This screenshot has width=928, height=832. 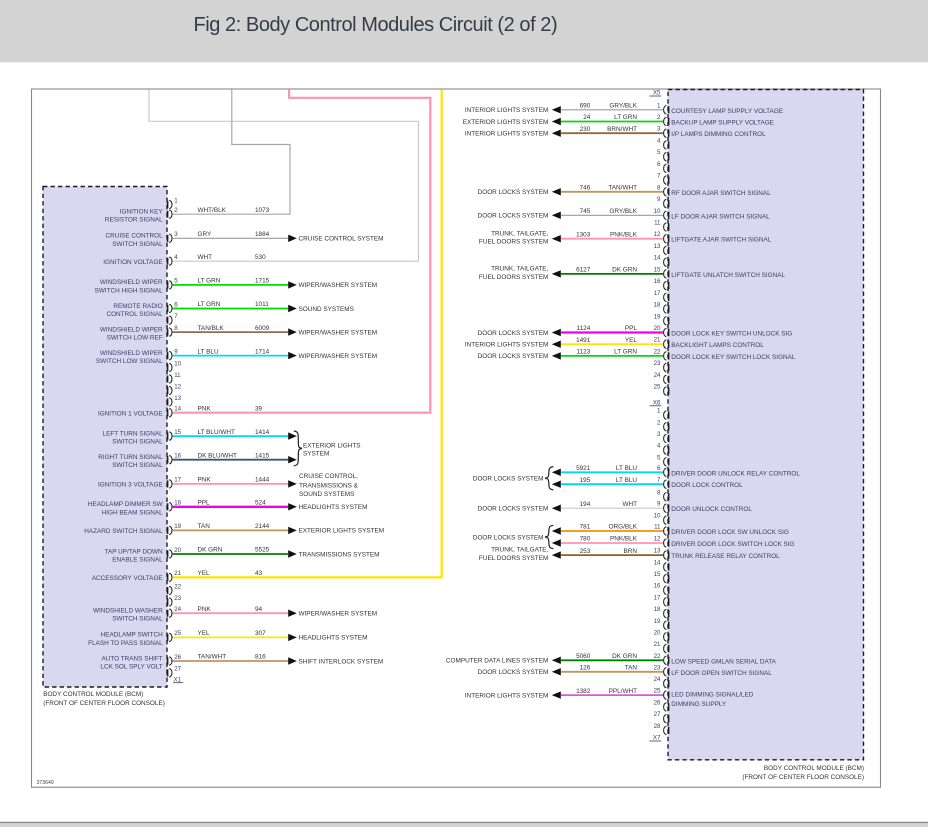 What do you see at coordinates (721, 193) in the screenshot?
I see `svg-text: RF DOOR AJAR SWITCH SIGNAL` at bounding box center [721, 193].